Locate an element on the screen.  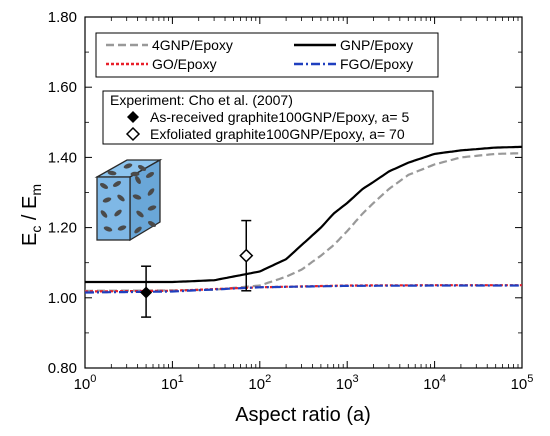
data-point-filled-diamond is located at coordinates (146, 292).